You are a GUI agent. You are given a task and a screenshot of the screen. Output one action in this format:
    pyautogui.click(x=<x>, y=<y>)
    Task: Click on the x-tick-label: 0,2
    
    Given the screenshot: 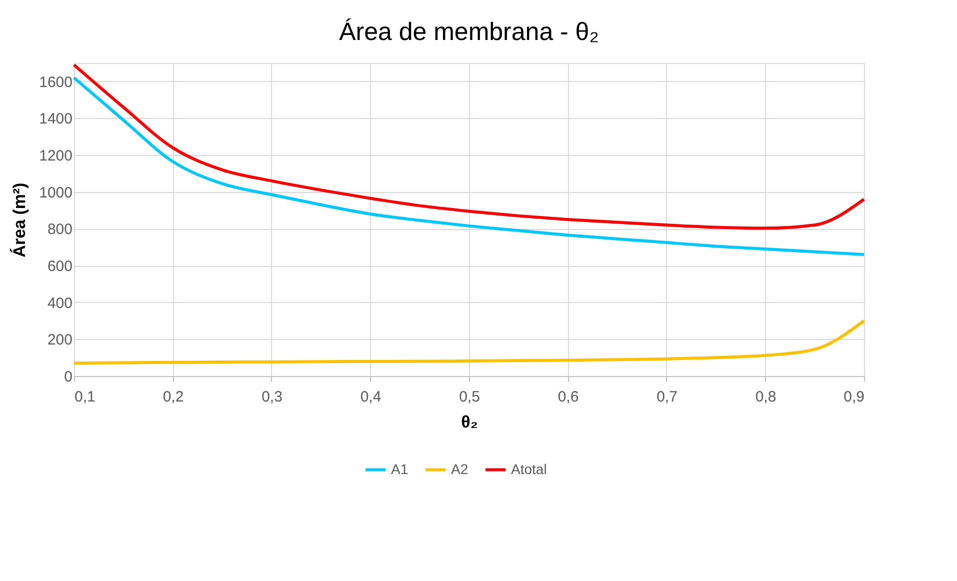 What is the action you would take?
    pyautogui.click(x=173, y=397)
    